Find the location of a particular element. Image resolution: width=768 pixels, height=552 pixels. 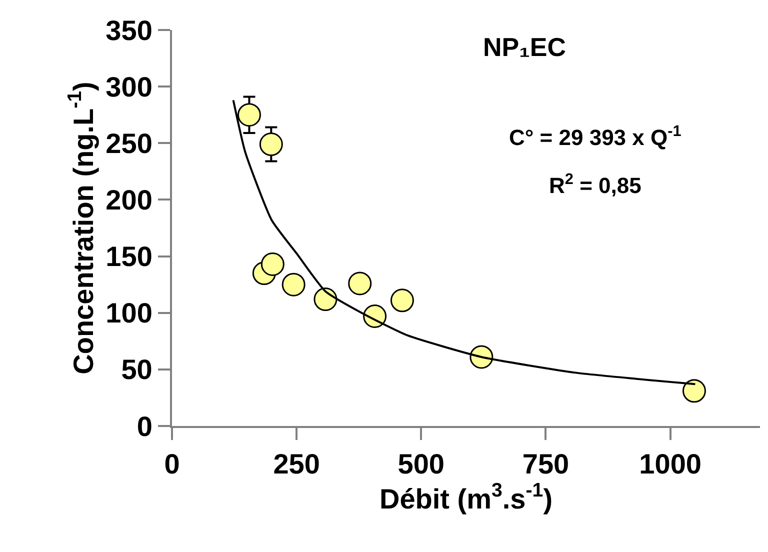

x-tick-label: 250 is located at coordinates (296, 464).